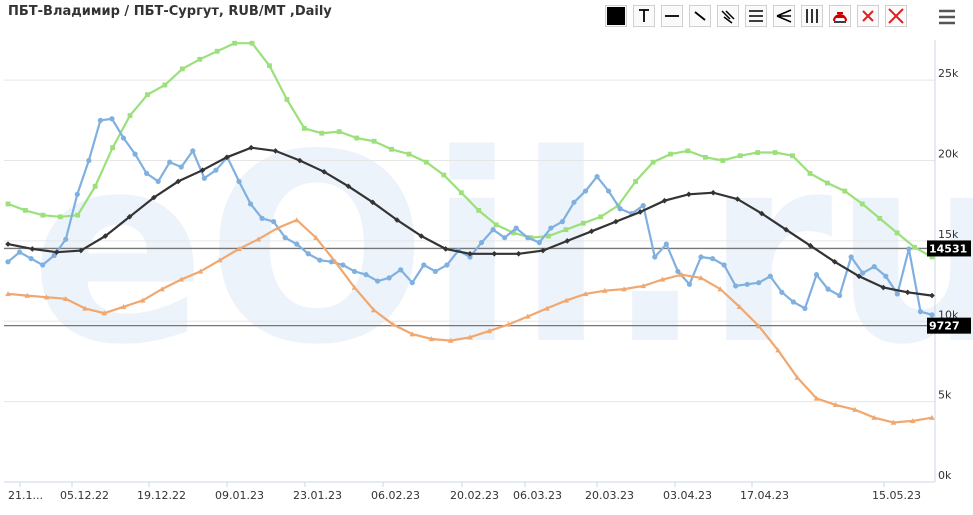 This screenshot has height=515, width=973. I want to click on delete-all-button, so click(896, 16).